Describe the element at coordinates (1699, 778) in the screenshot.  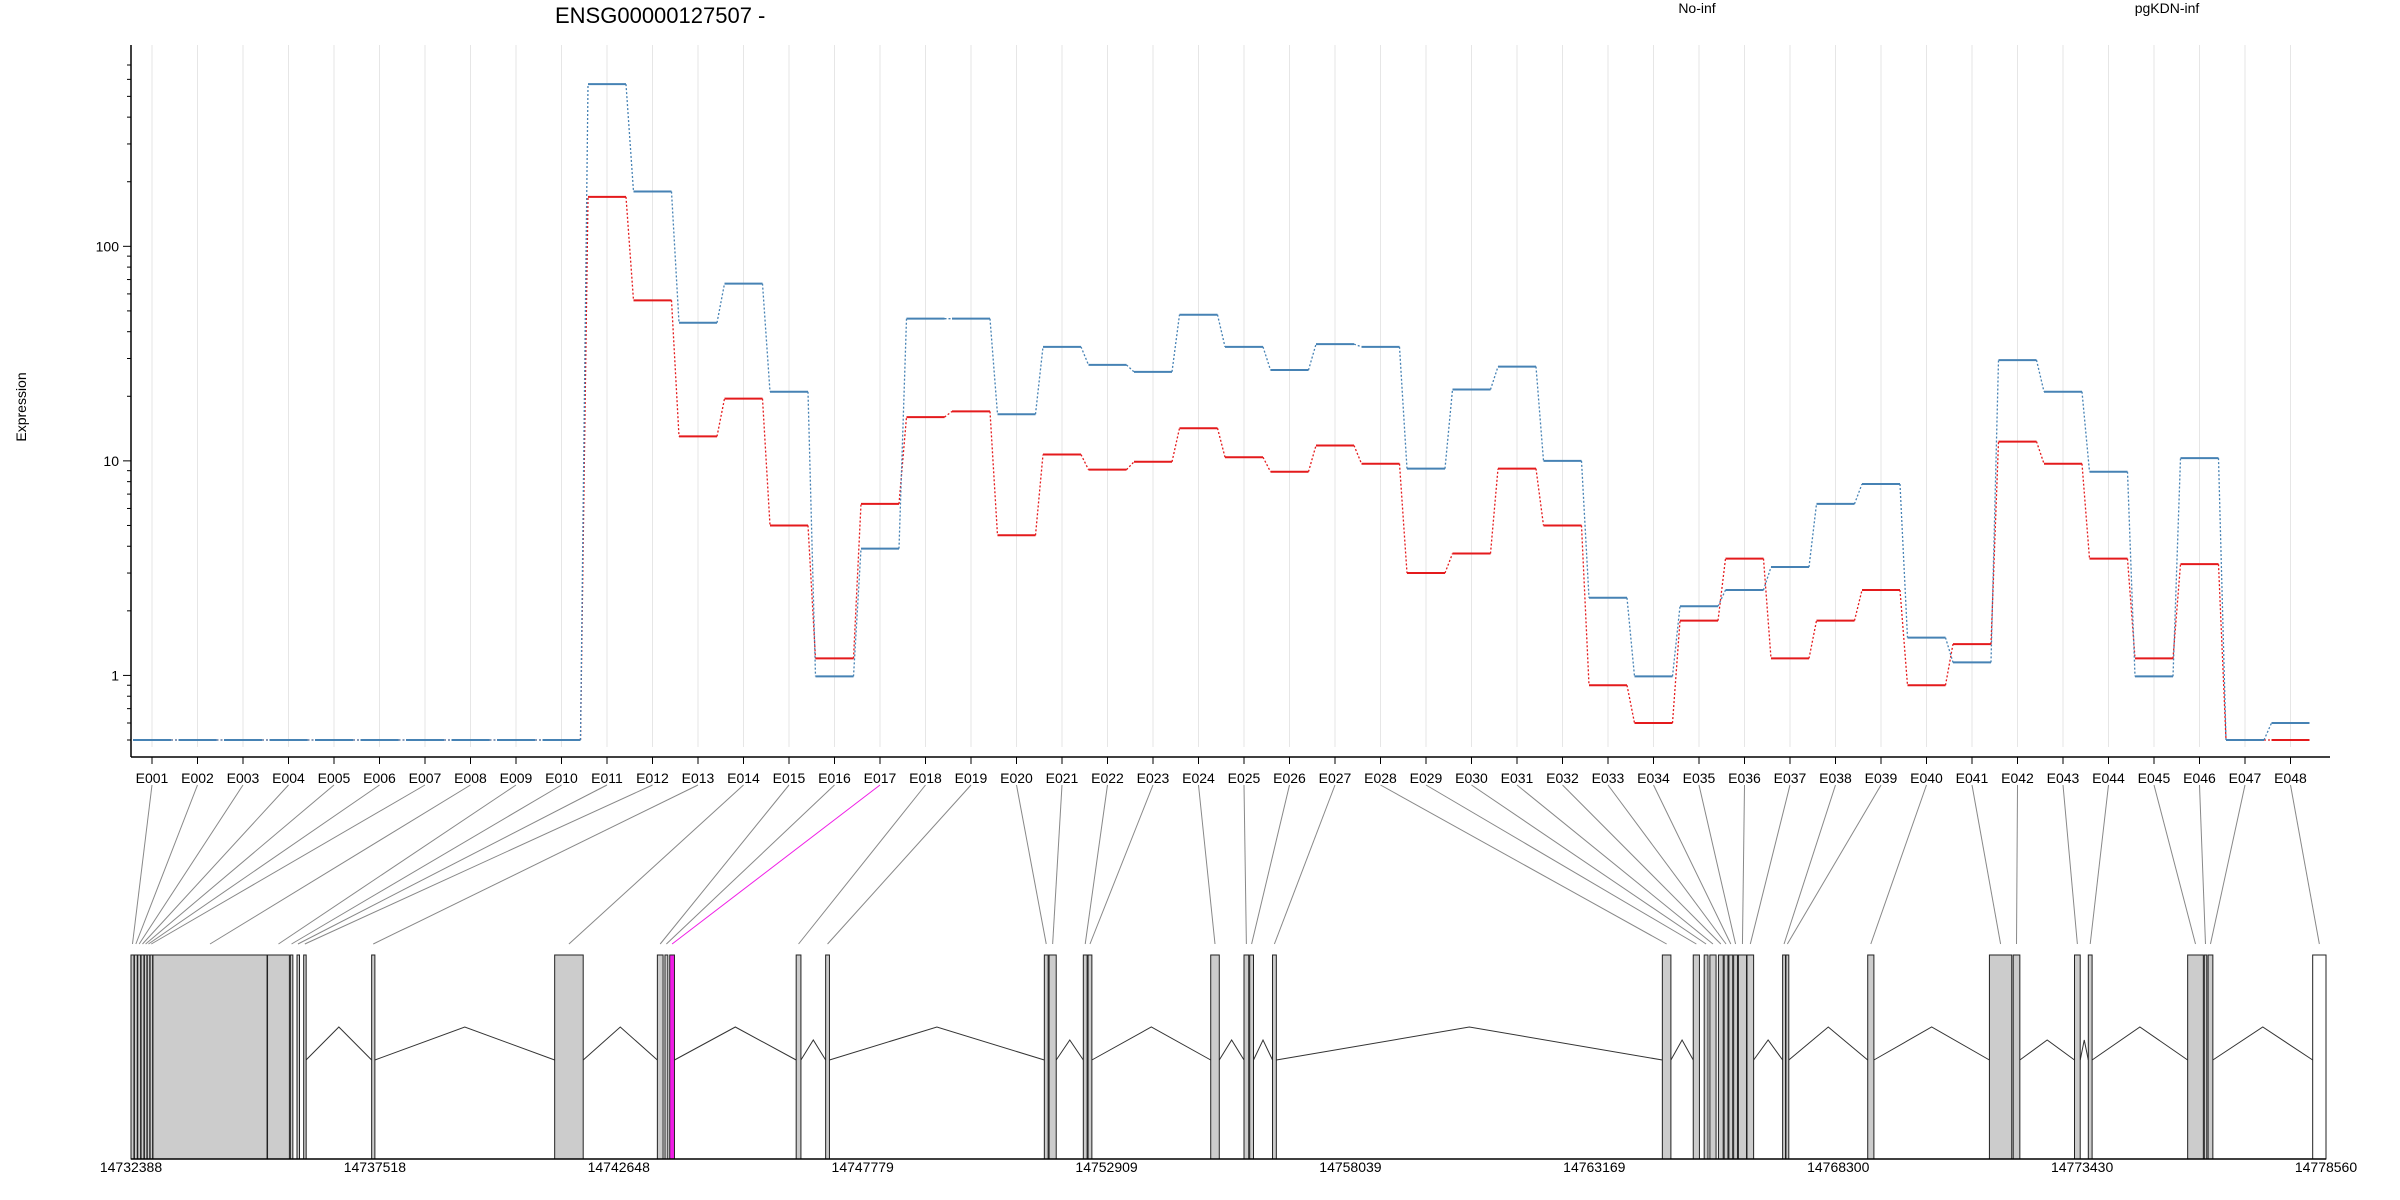
I see `x-tick-label: E035` at that location.